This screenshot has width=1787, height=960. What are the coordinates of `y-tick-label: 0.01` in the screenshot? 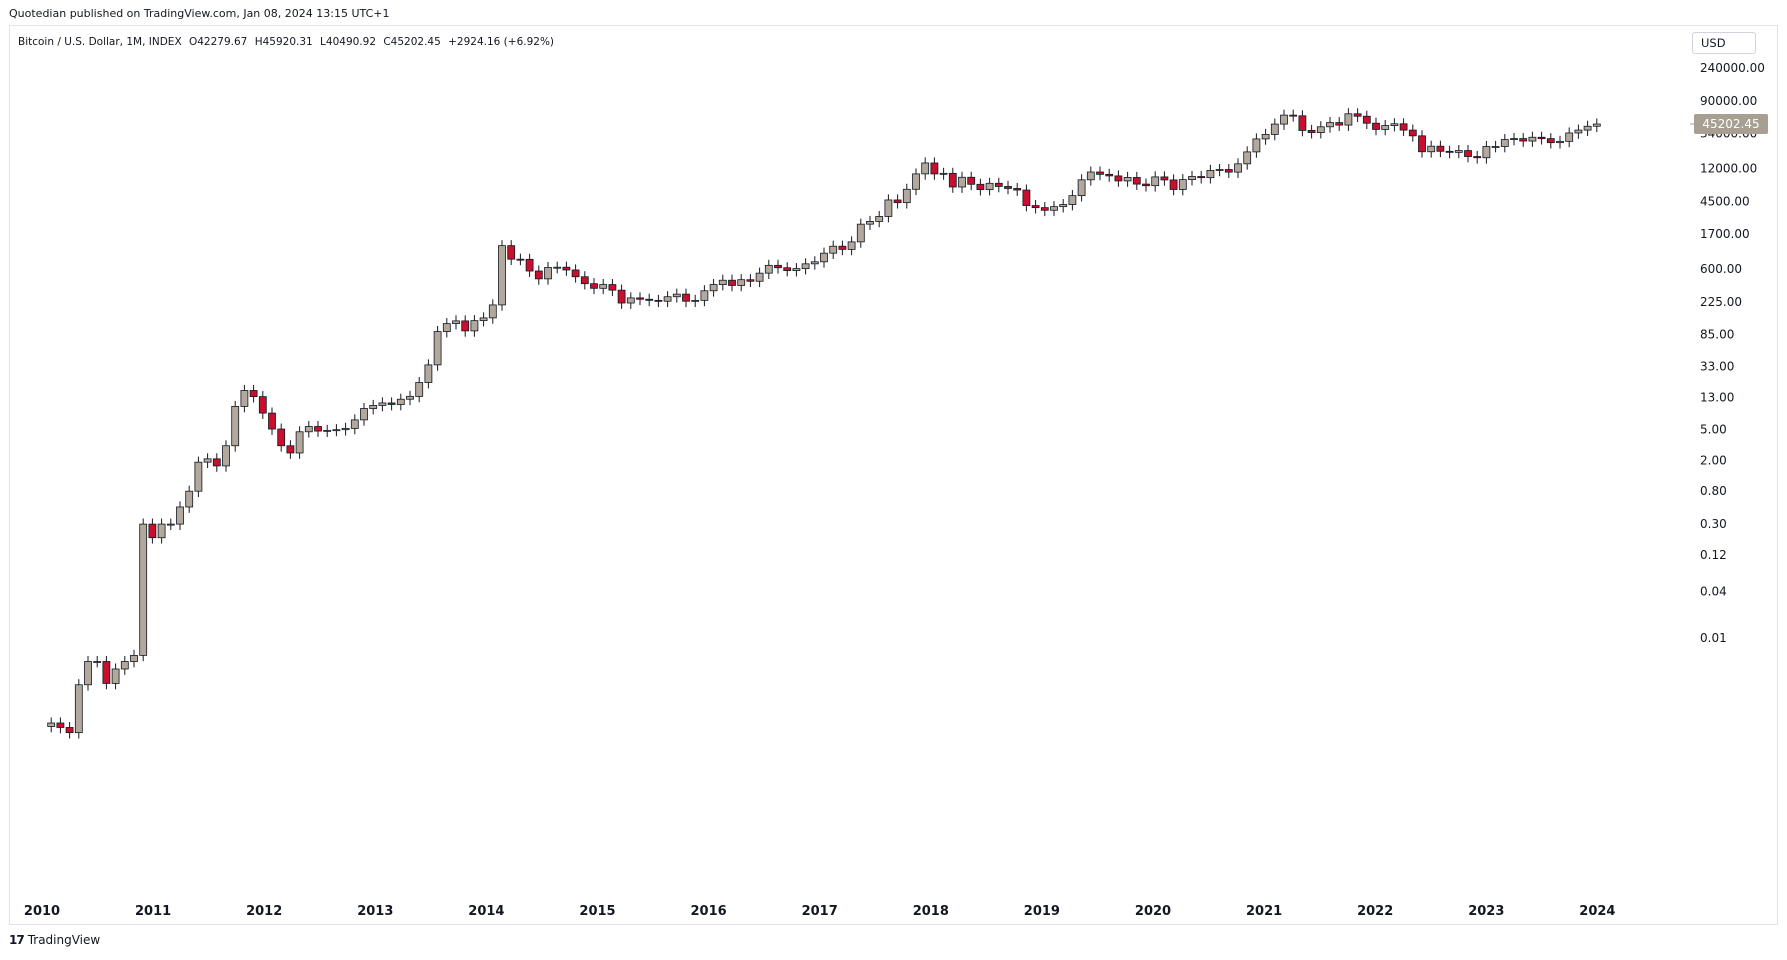 It's located at (1713, 638).